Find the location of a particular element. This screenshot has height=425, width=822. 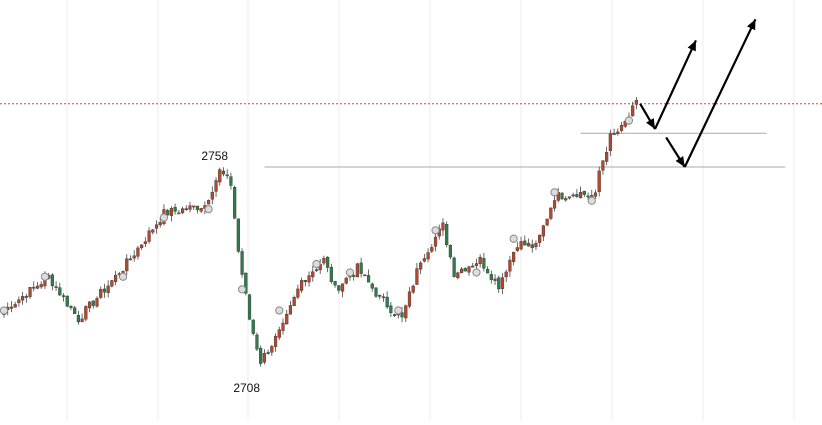

arrow-layer is located at coordinates (698, 93).